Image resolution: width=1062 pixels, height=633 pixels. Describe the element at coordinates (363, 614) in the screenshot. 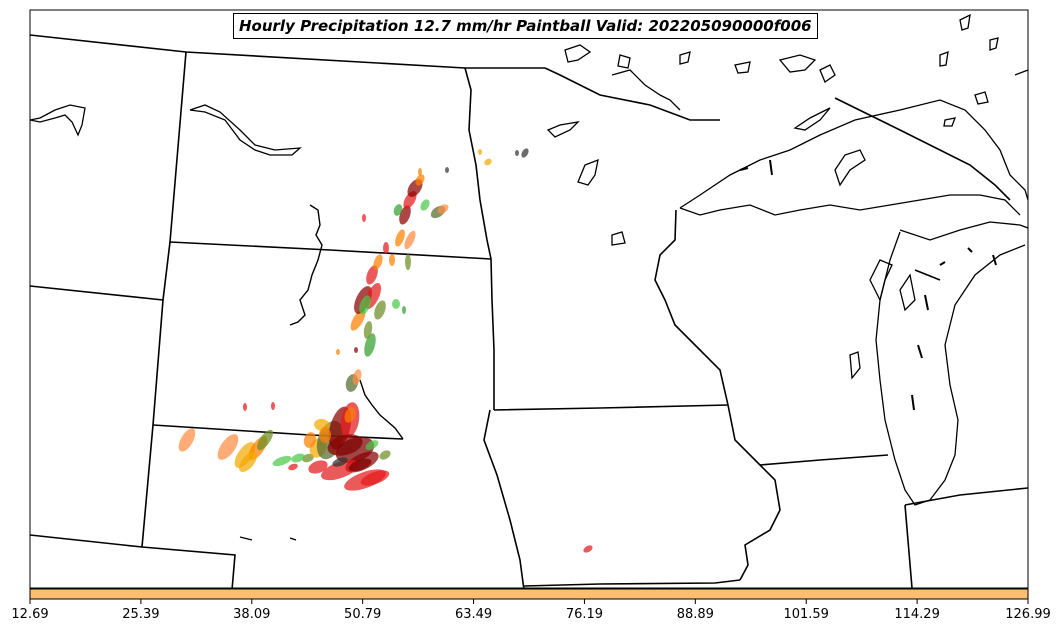

I see `colorbar-tick-label: 50.79` at that location.